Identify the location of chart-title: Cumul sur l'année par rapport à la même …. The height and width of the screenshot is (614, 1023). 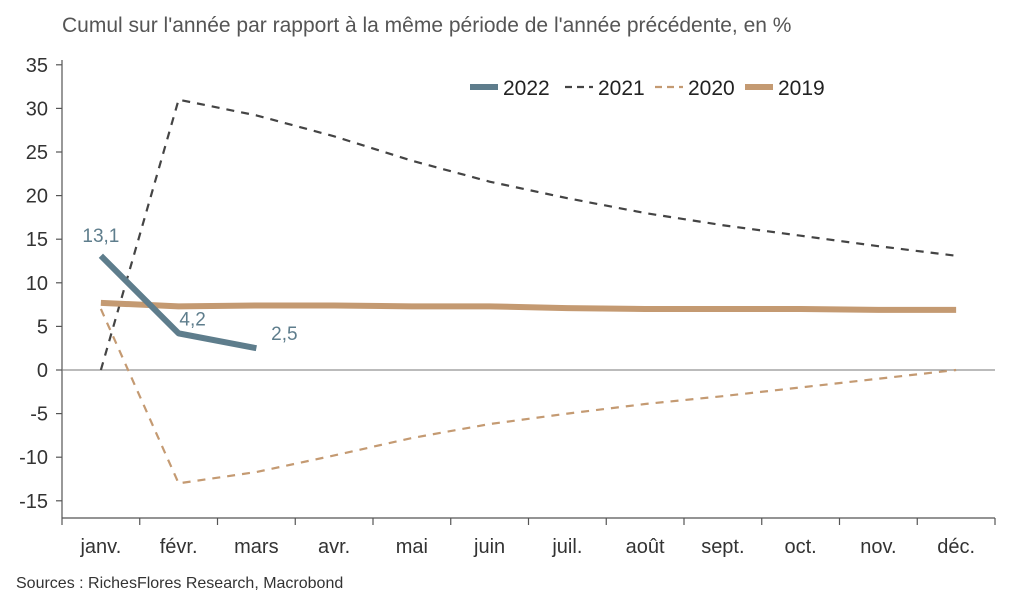
(427, 25).